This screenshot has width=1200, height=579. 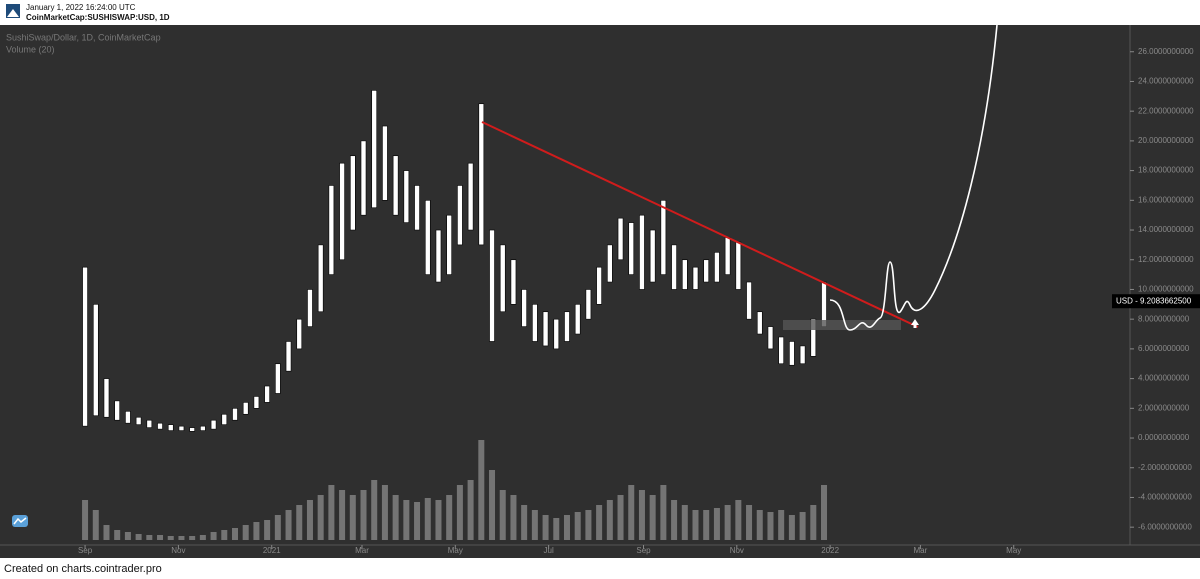 What do you see at coordinates (1013, 550) in the screenshot?
I see `x-tick-label: May` at bounding box center [1013, 550].